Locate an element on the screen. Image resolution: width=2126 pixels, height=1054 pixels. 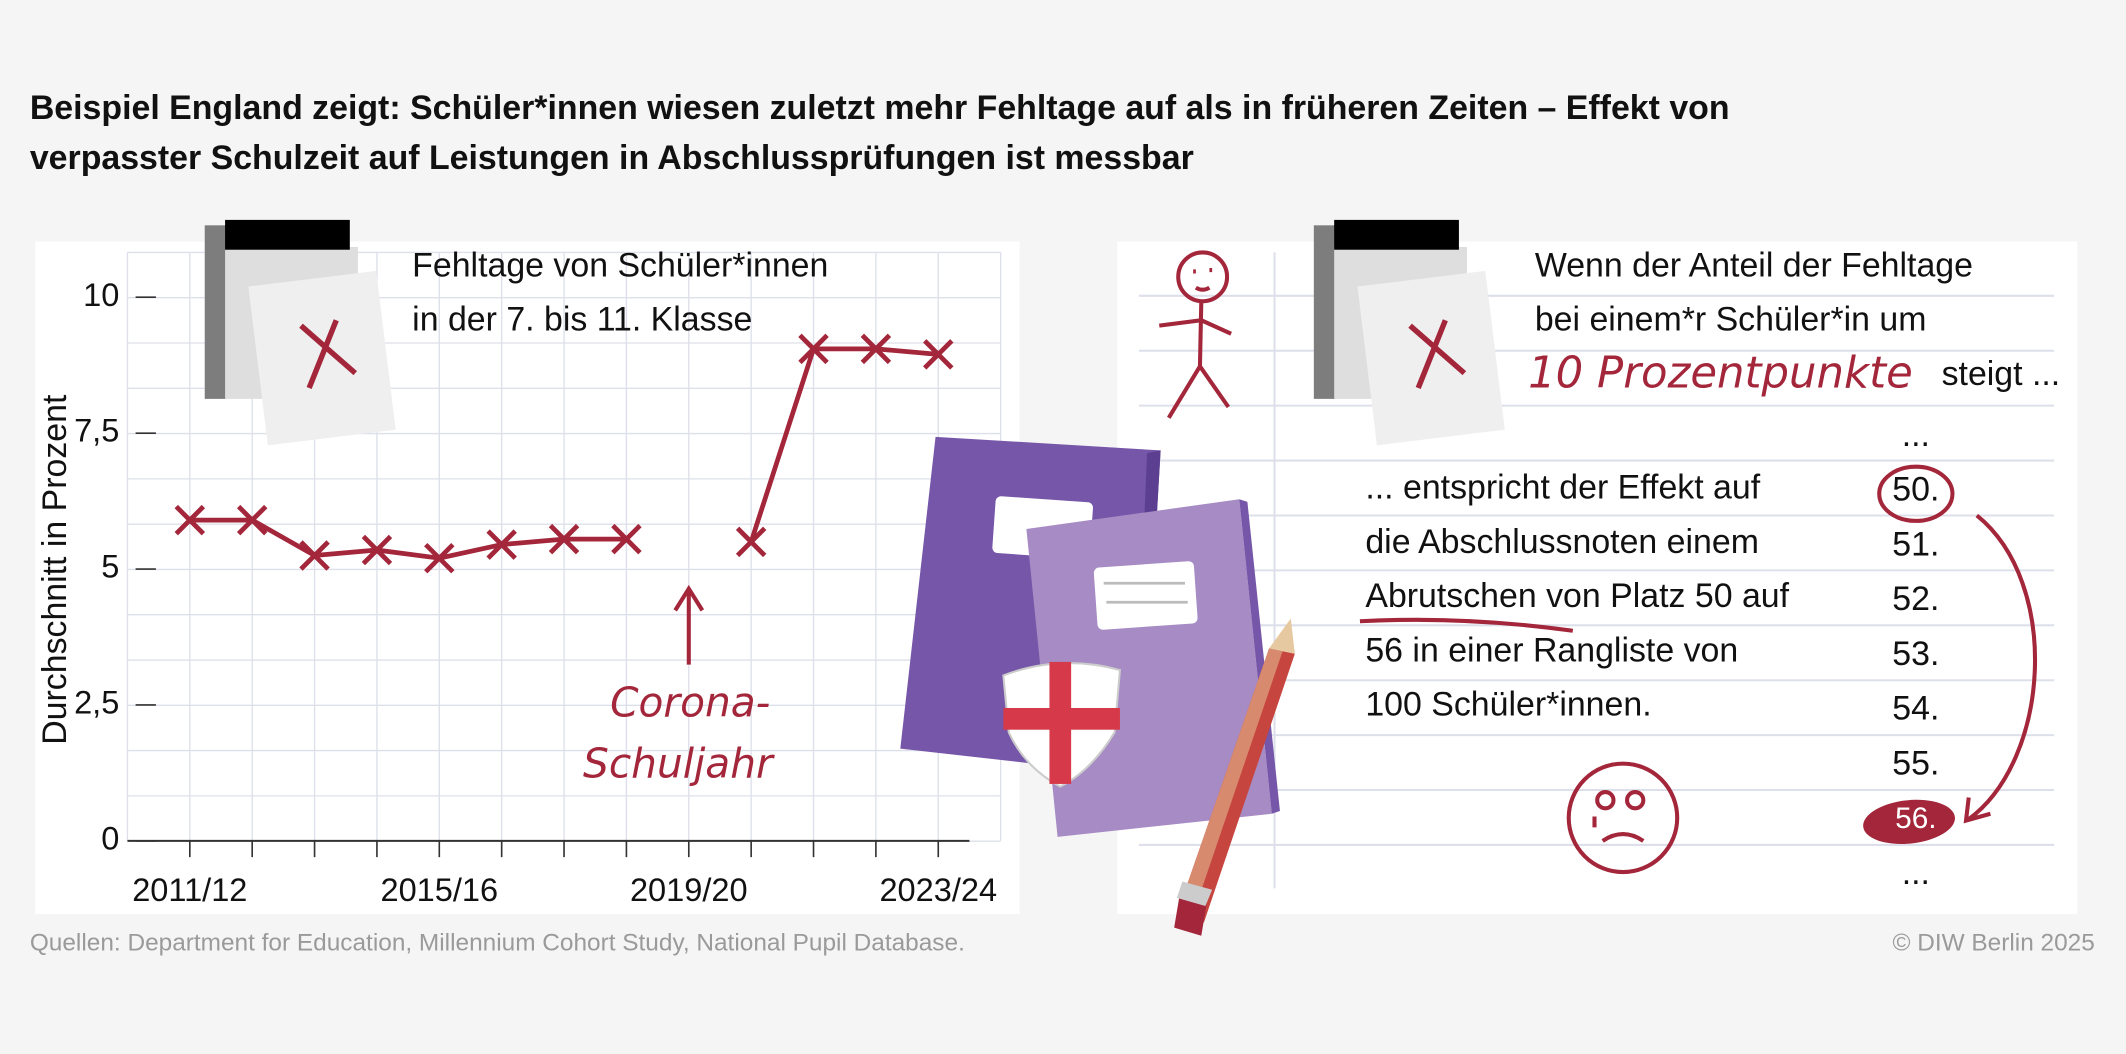
x-tick-label: 2011/12 is located at coordinates (189, 890).